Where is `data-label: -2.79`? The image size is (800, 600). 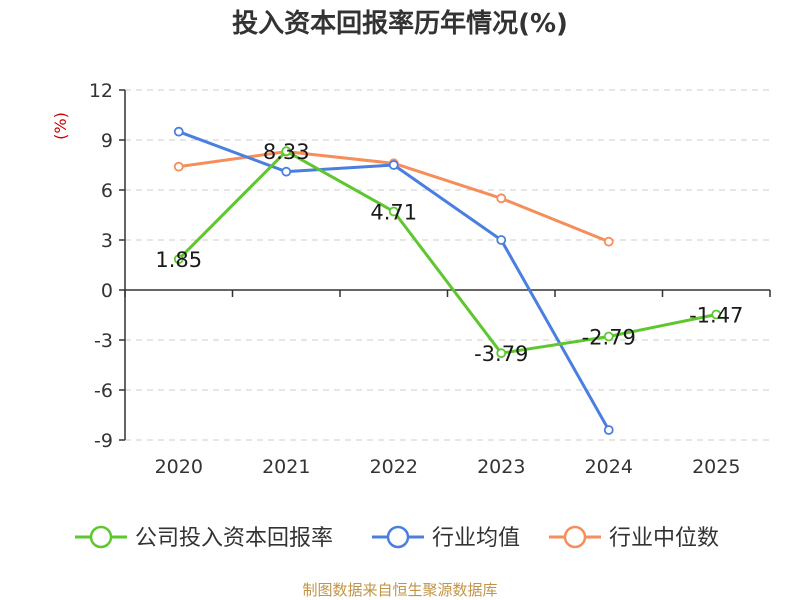
data-label: -2.79 is located at coordinates (609, 338).